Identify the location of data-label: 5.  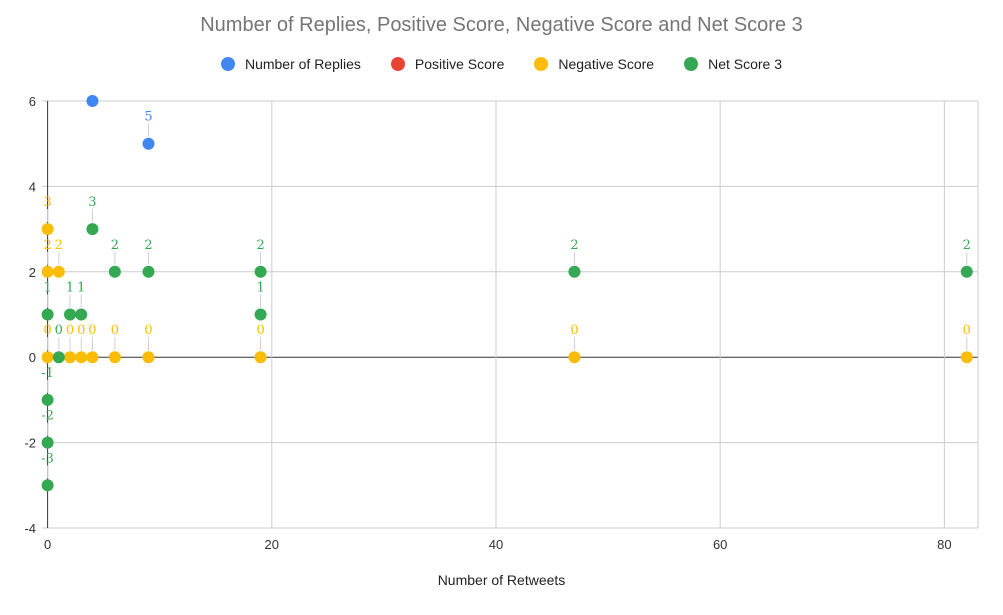
(148, 117).